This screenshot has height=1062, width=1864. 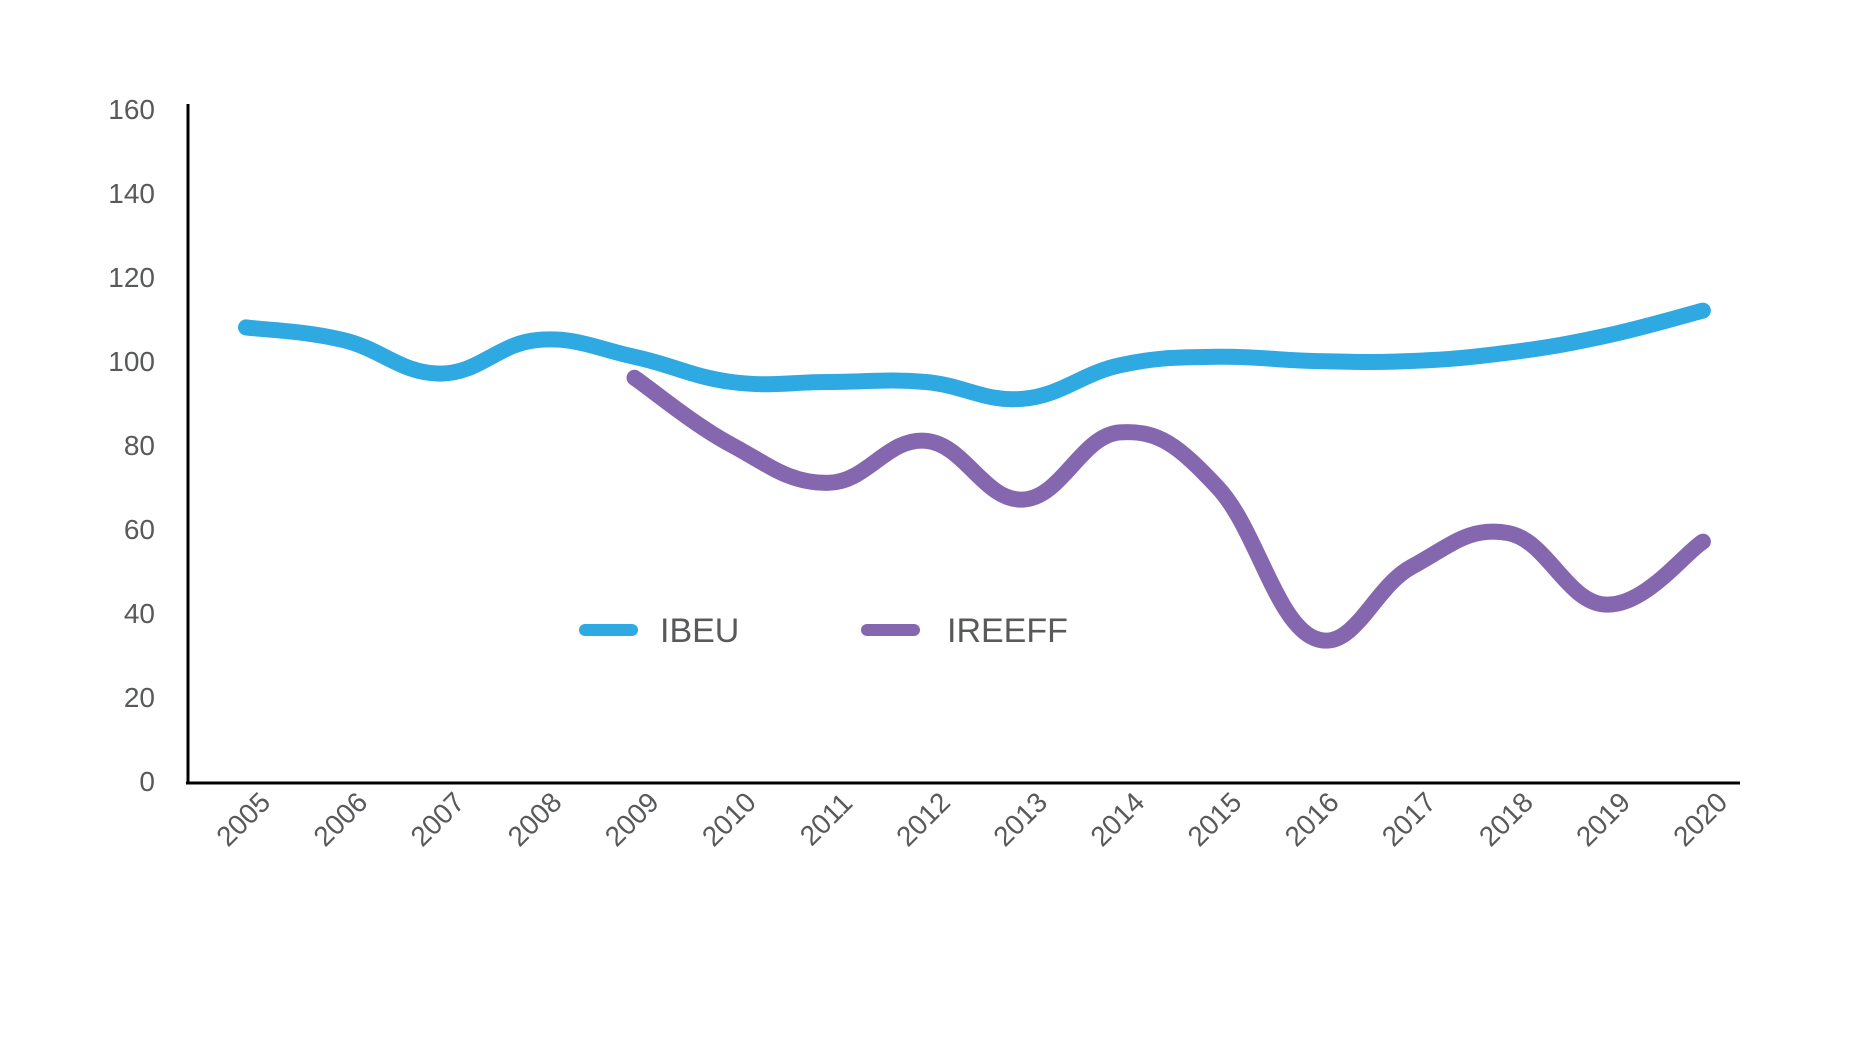 What do you see at coordinates (1007, 631) in the screenshot?
I see `legend-label-ireeff: IREEFF` at bounding box center [1007, 631].